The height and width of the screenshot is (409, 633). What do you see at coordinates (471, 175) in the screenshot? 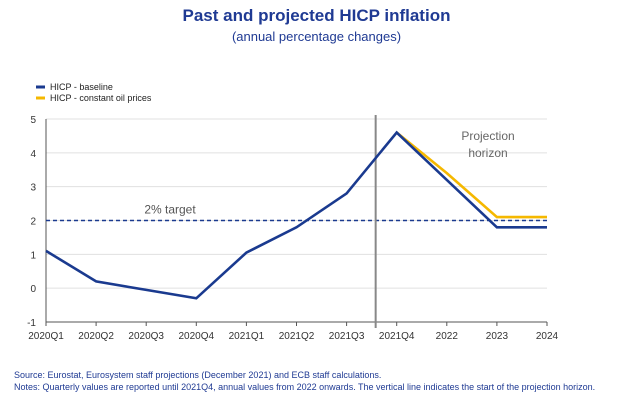
I see `series-line-constant-oil` at bounding box center [471, 175].